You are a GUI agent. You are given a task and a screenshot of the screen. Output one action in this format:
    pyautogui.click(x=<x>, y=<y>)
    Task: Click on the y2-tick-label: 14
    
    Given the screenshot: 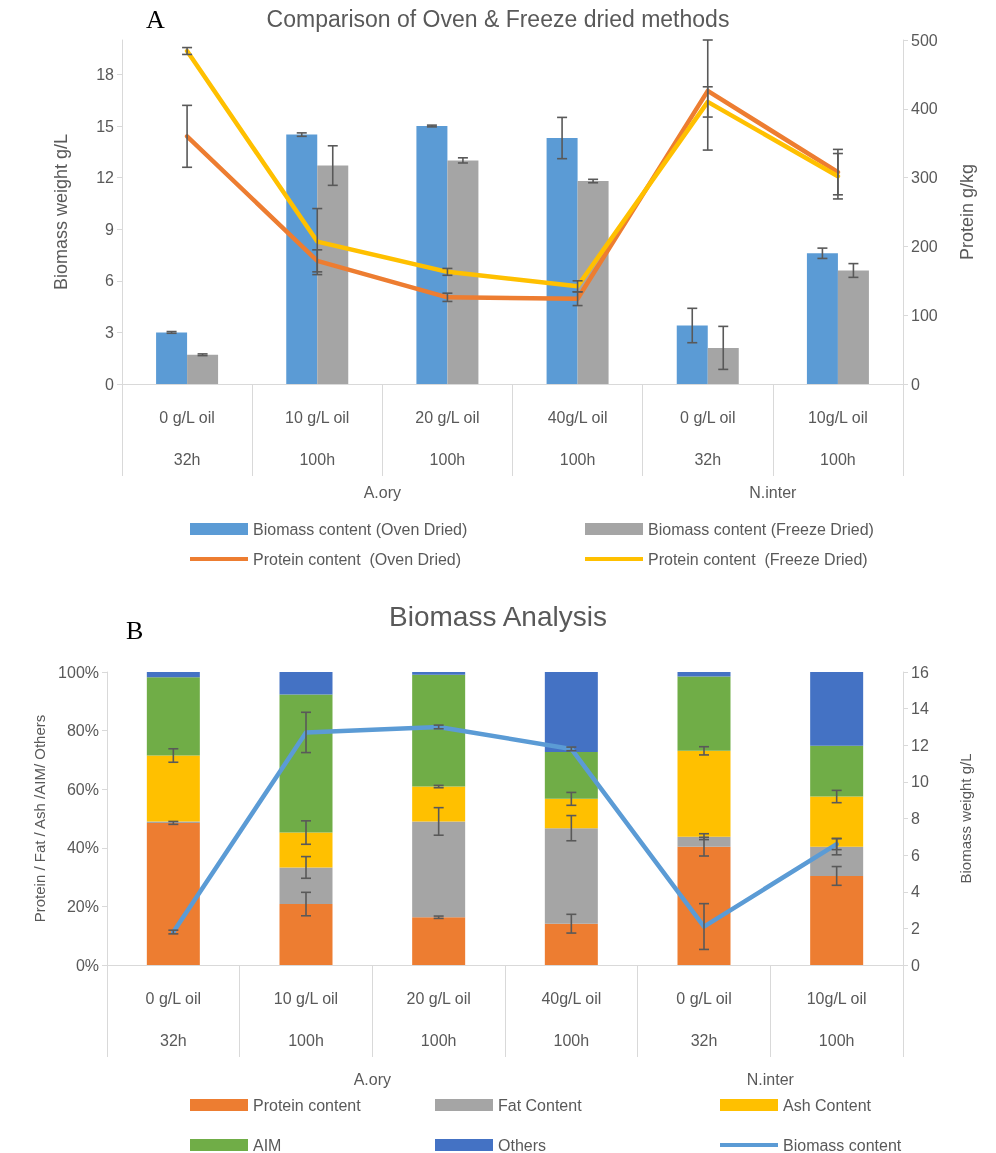 What is the action you would take?
    pyautogui.click(x=920, y=709)
    